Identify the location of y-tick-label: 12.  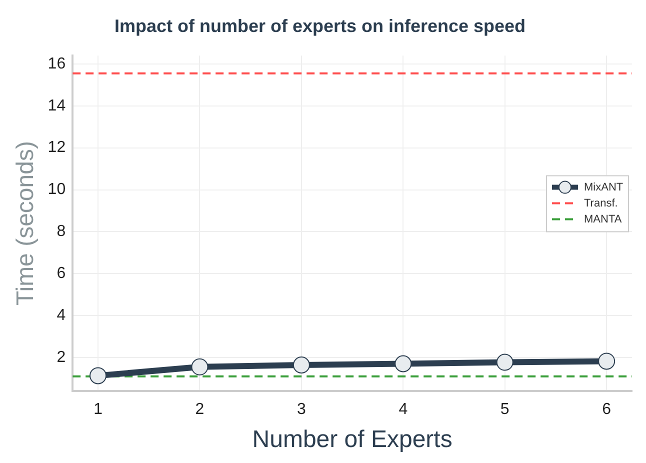
(57, 147).